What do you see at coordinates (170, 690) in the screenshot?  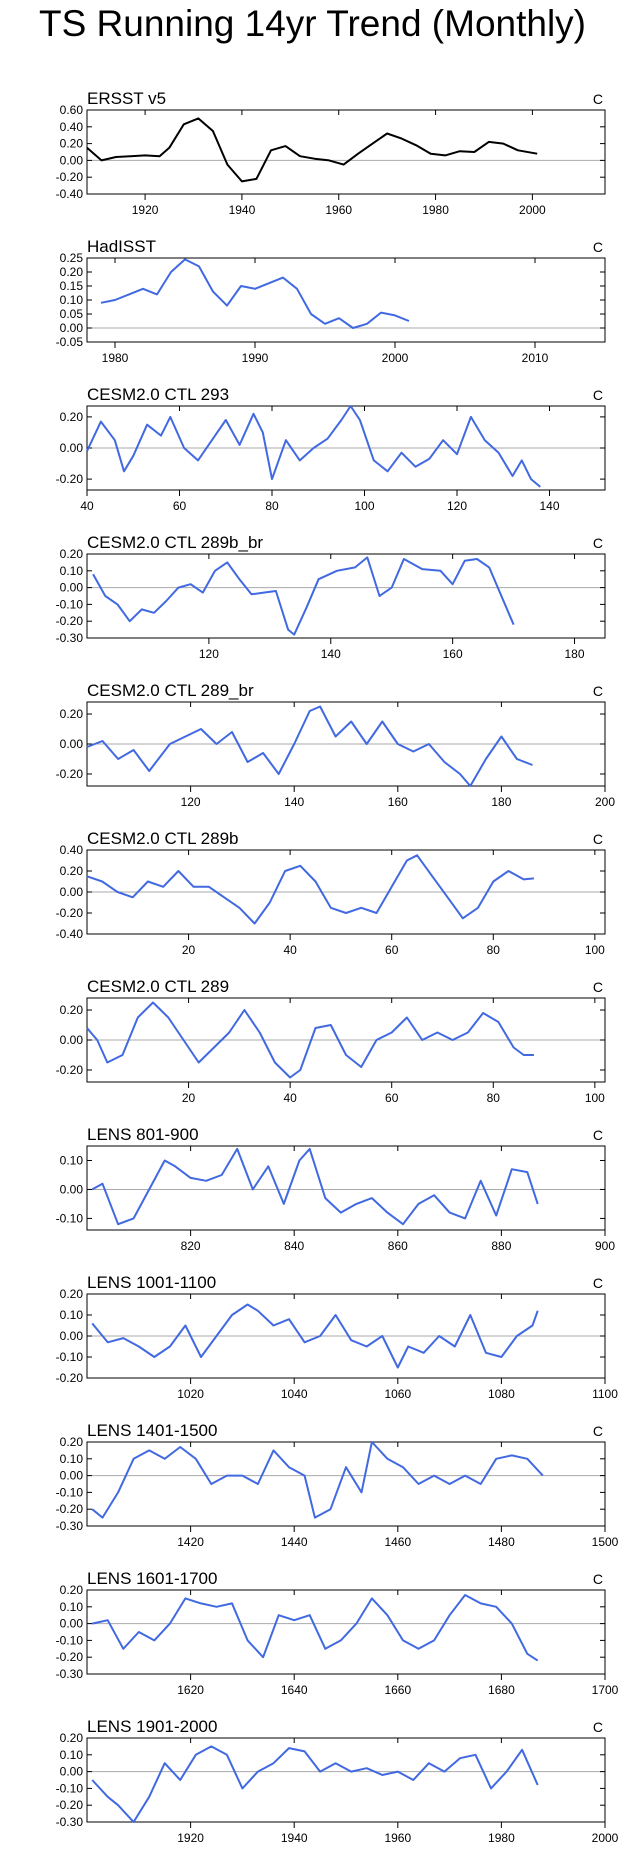 I see `chart-title: CESM2.0 CTL 289_br` at bounding box center [170, 690].